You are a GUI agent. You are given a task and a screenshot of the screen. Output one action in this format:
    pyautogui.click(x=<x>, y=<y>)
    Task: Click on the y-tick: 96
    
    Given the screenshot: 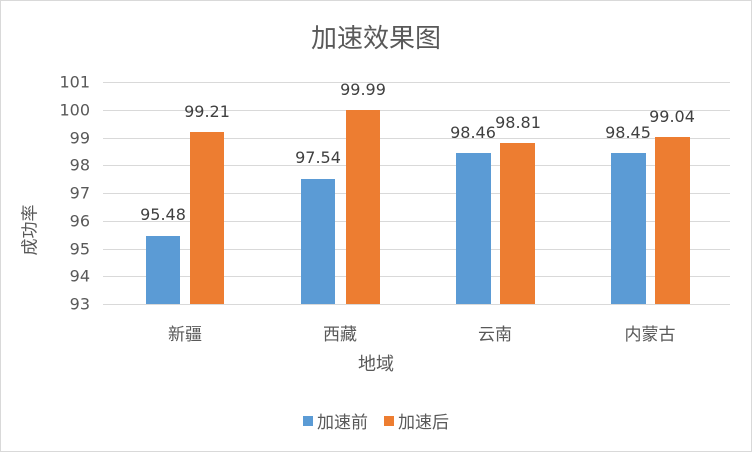 What is the action you would take?
    pyautogui.click(x=79, y=221)
    